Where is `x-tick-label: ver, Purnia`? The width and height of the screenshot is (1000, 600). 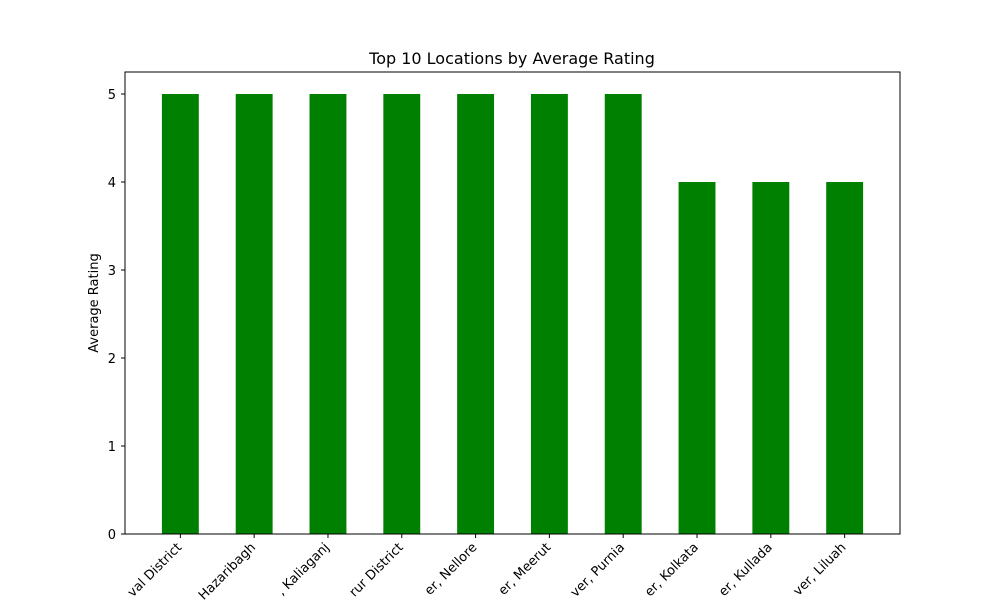
x-tick-label: ver, Purnia is located at coordinates (598, 570).